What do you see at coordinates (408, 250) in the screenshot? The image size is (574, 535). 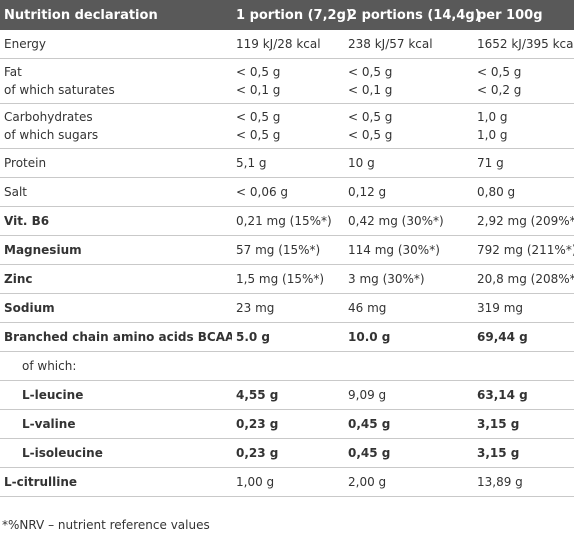 I see `cell-two-portions: 114 mg (30%*)` at bounding box center [408, 250].